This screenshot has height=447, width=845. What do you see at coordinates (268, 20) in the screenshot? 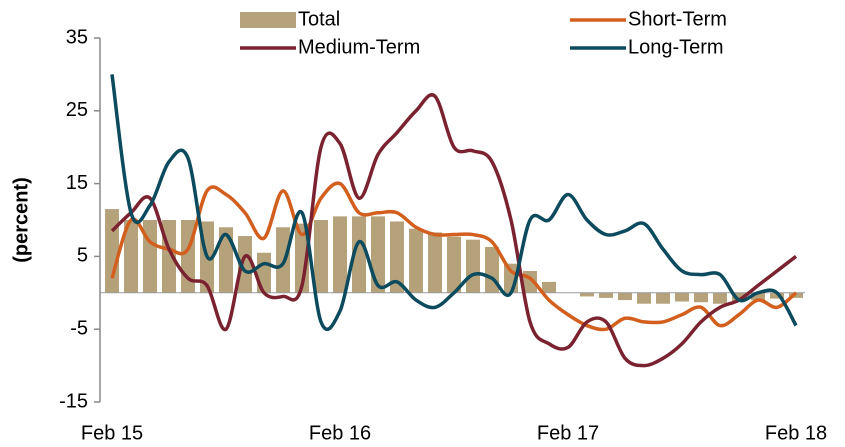
I see `legend-swatch` at bounding box center [268, 20].